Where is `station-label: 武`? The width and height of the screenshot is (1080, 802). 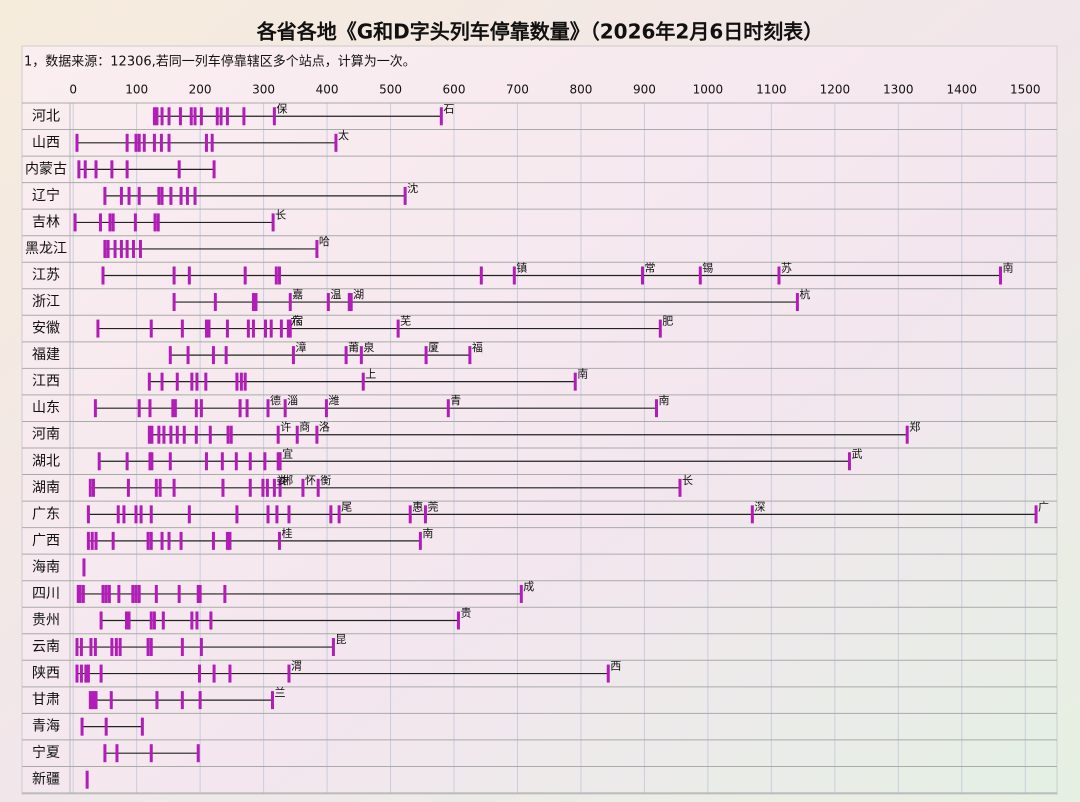
station-label: 武 is located at coordinates (856, 453).